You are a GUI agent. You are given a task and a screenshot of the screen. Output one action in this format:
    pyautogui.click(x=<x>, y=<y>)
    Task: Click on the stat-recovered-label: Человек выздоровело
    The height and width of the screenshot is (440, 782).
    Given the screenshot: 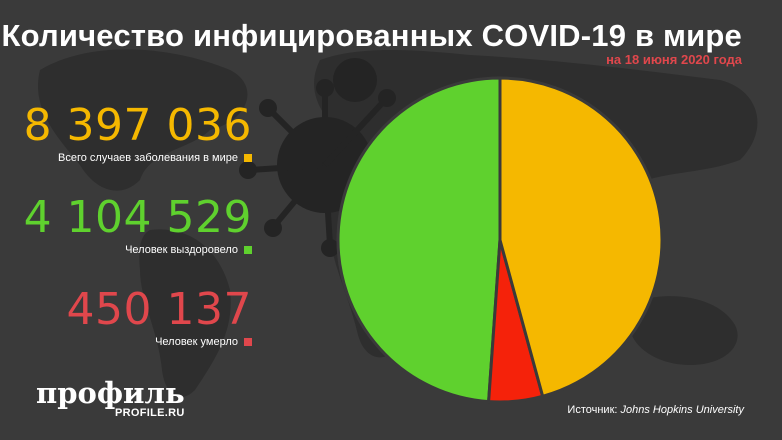 What is the action you would take?
    pyautogui.click(x=181, y=250)
    